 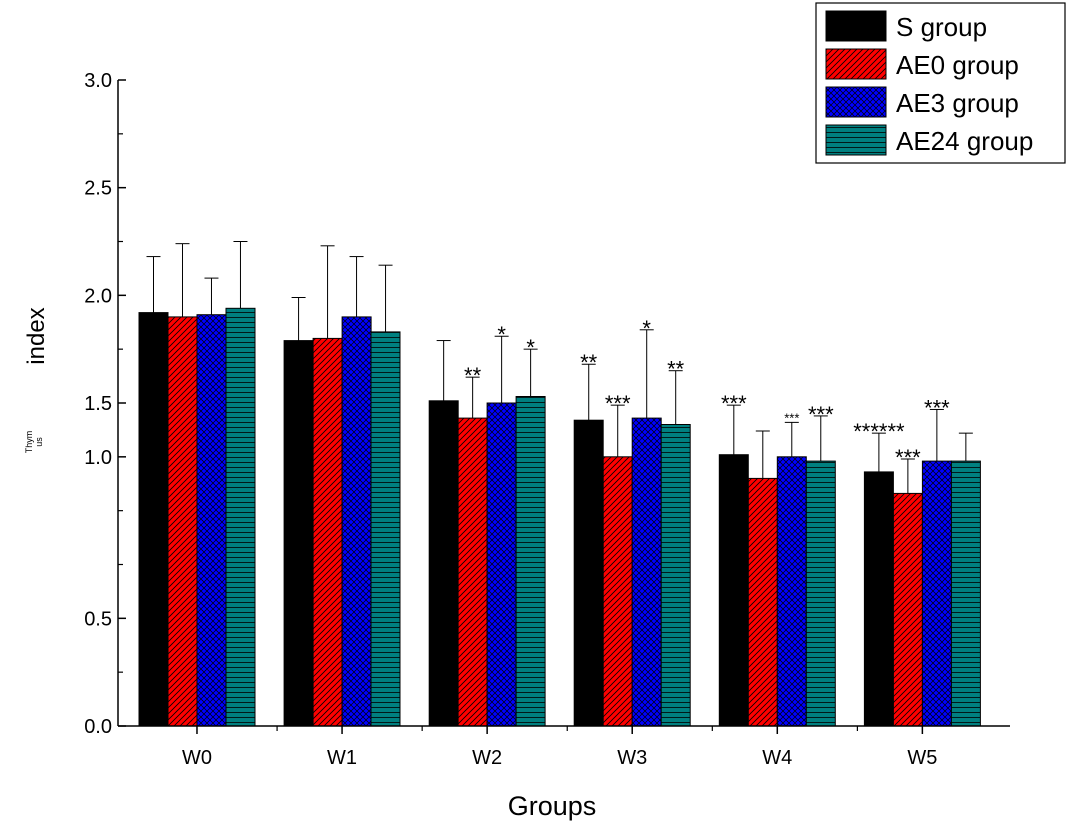 I want to click on bar-ae24-group-w1, so click(x=385, y=529).